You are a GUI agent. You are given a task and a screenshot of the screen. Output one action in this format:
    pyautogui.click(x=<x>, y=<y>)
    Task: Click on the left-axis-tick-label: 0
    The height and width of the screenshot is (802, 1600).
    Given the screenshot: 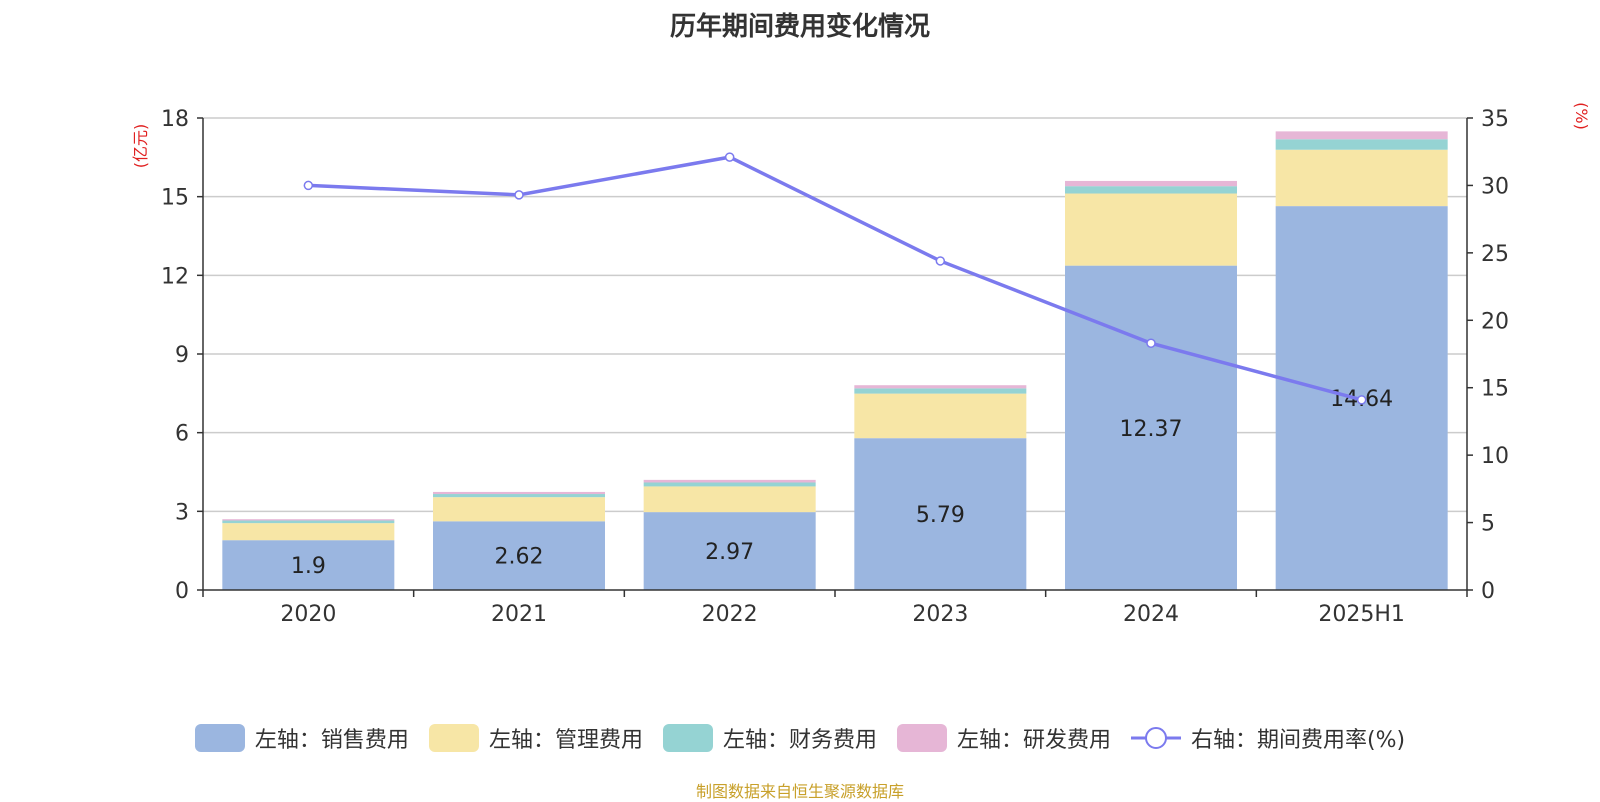 What is the action you would take?
    pyautogui.click(x=182, y=591)
    